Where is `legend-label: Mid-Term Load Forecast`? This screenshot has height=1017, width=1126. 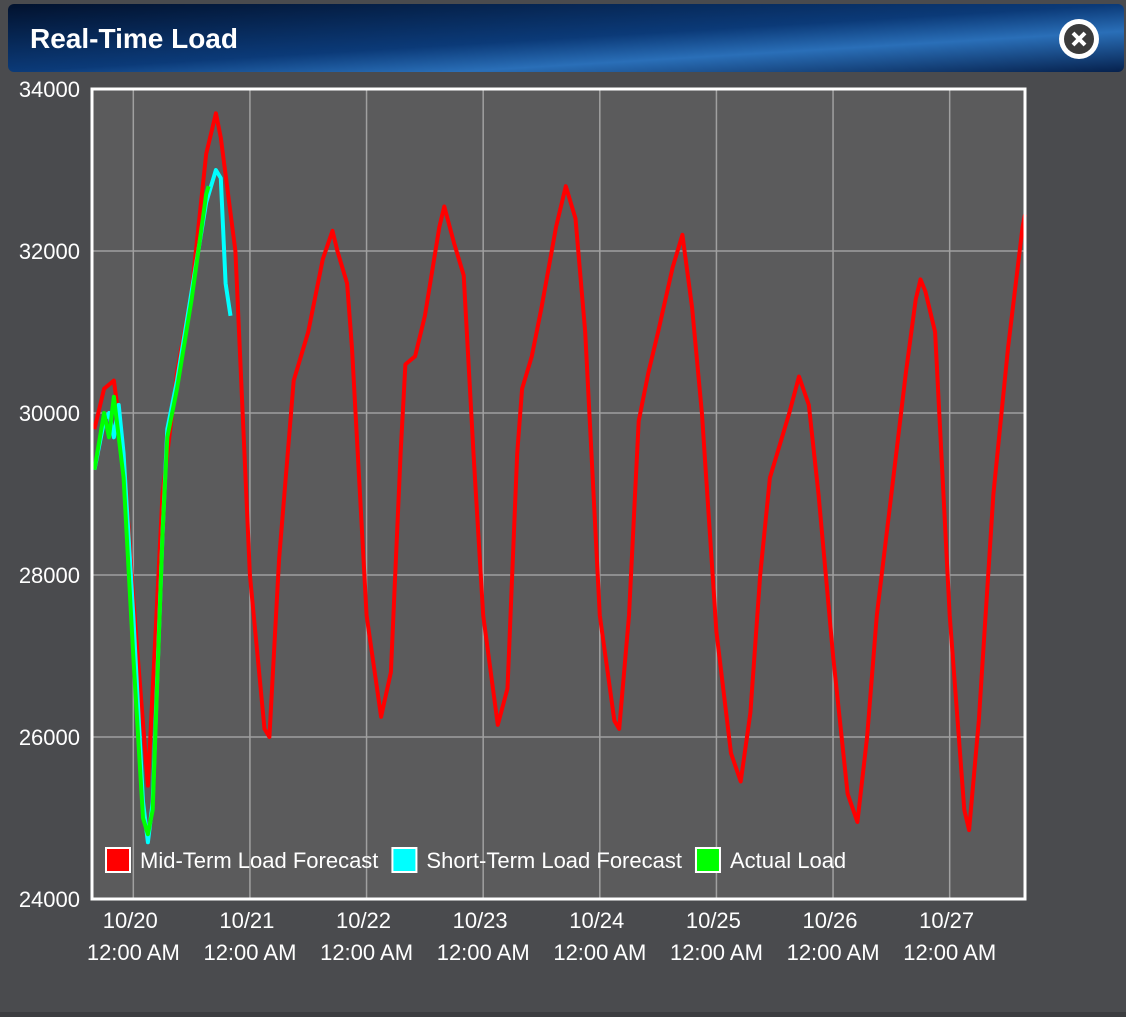 legend-label: Mid-Term Load Forecast is located at coordinates (259, 860).